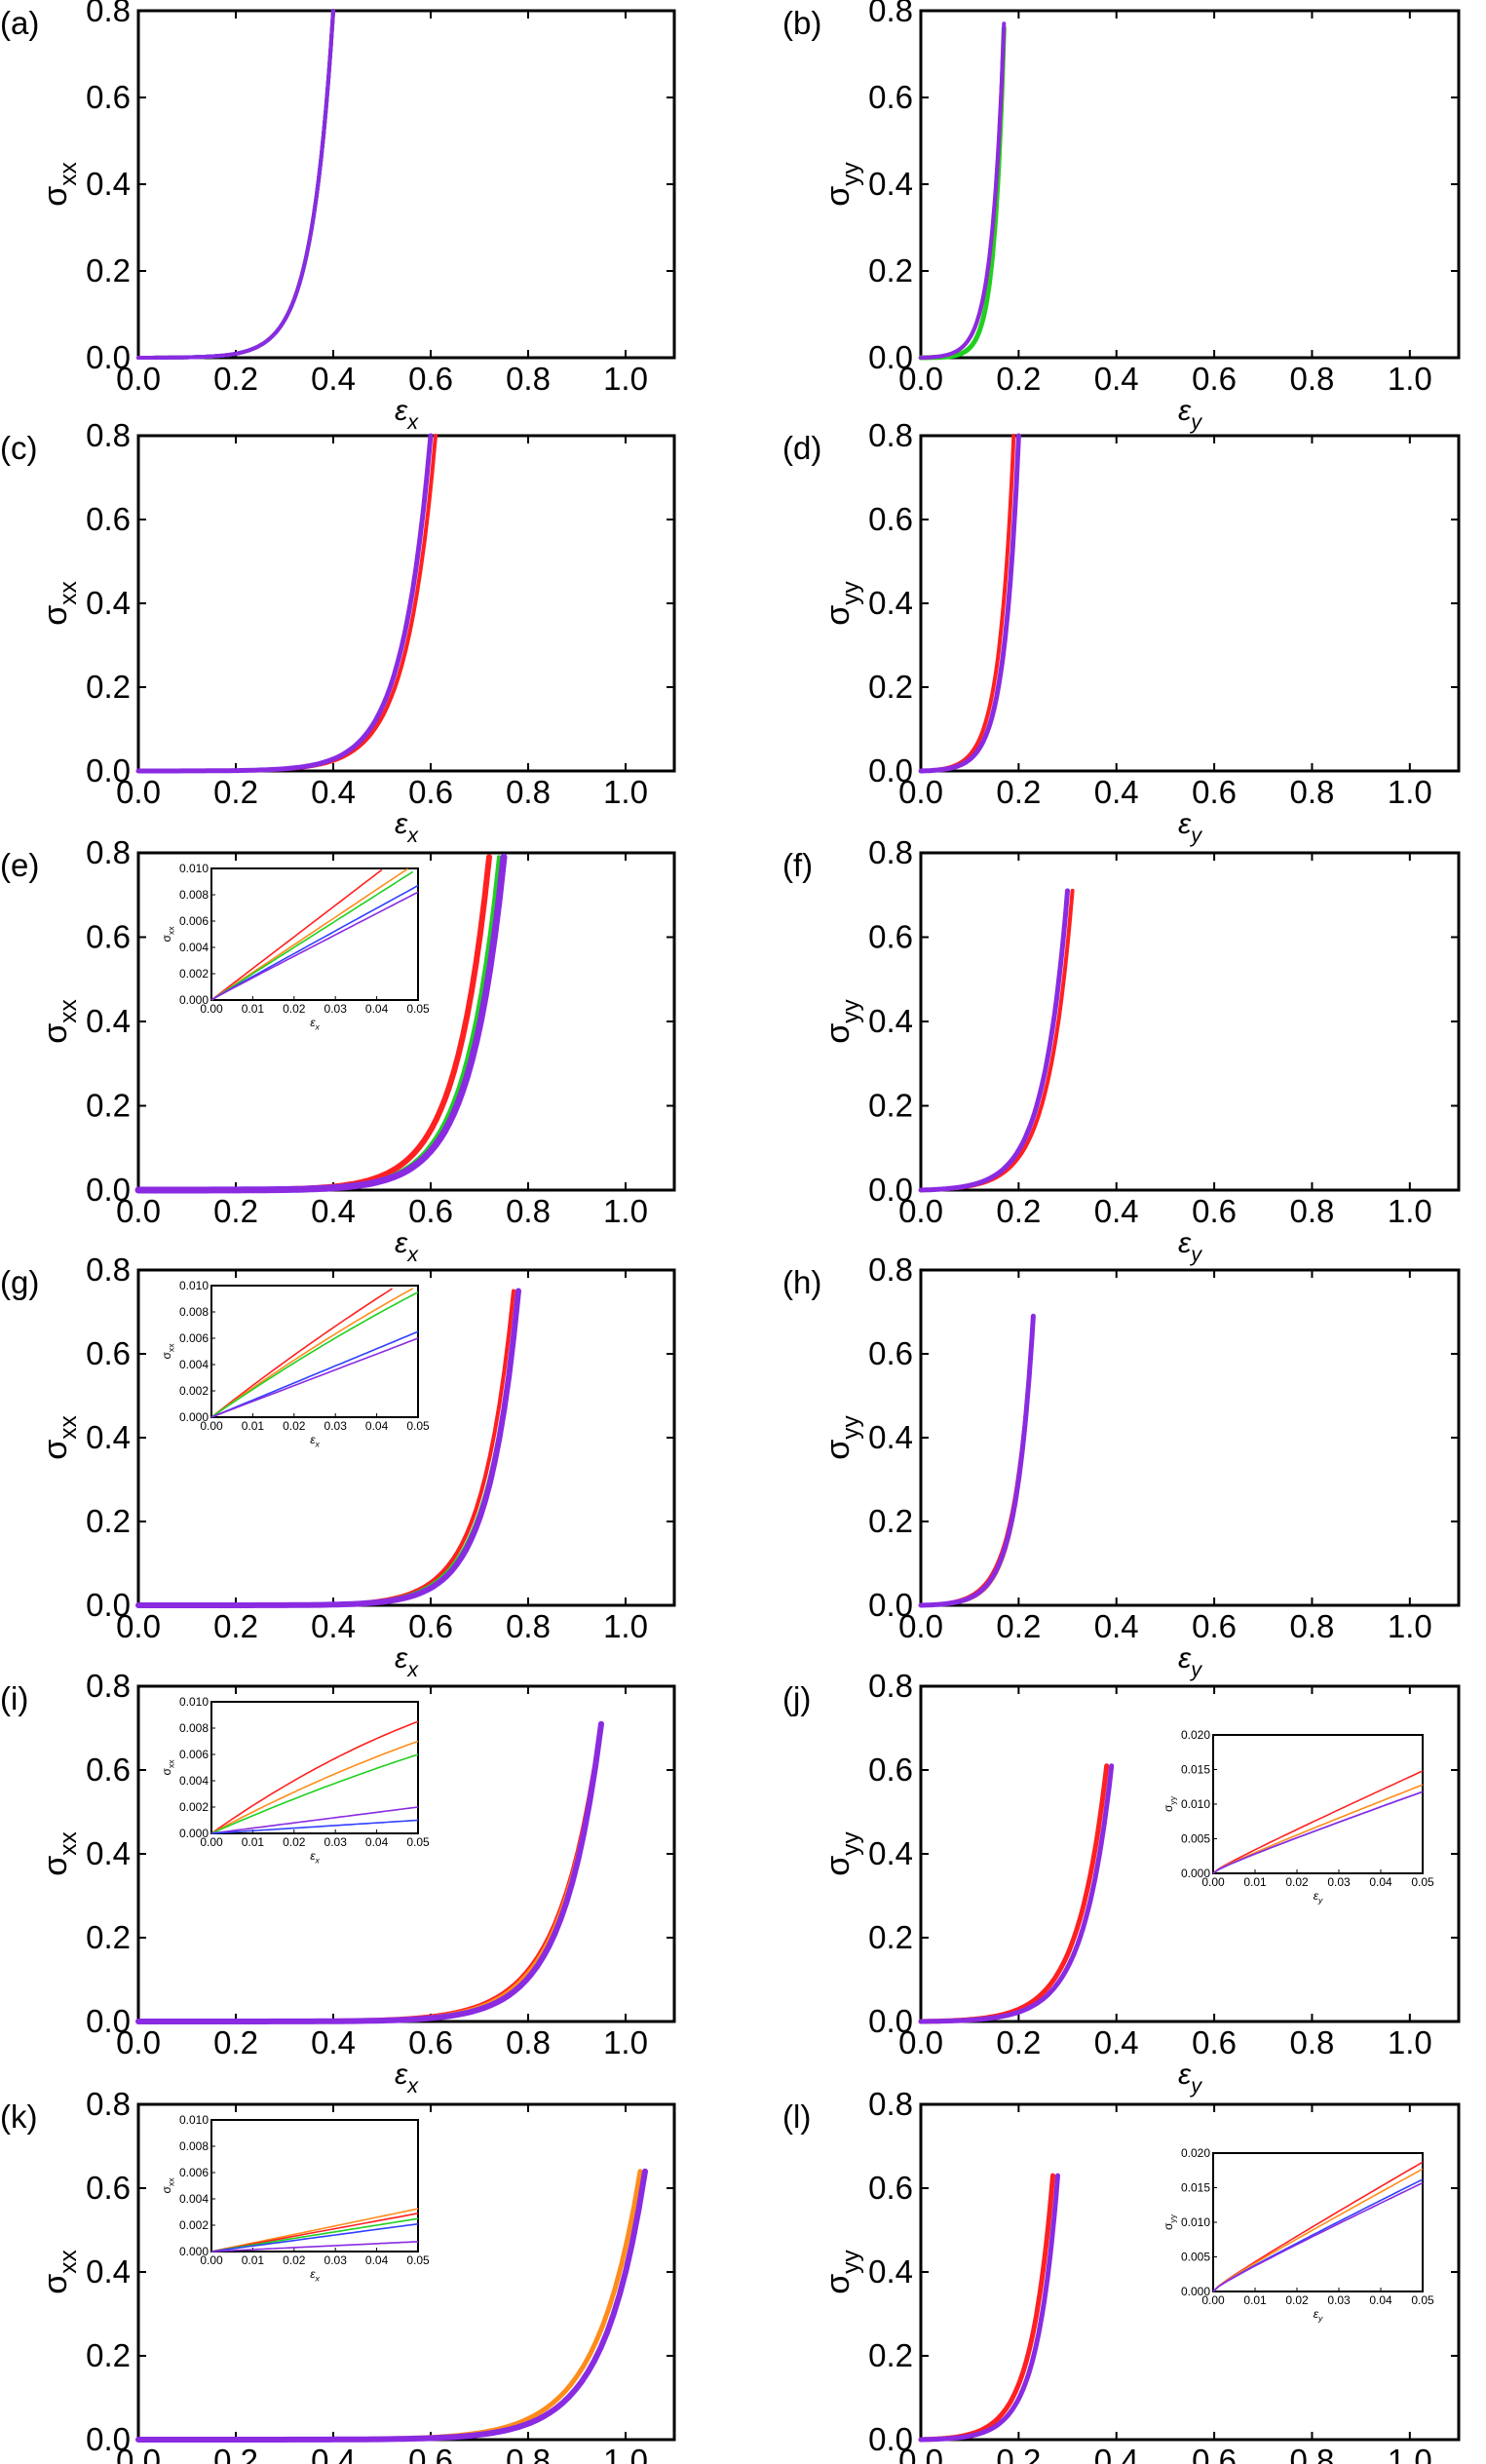  Describe the element at coordinates (796, 1698) in the screenshot. I see `panel-label: (j)` at that location.